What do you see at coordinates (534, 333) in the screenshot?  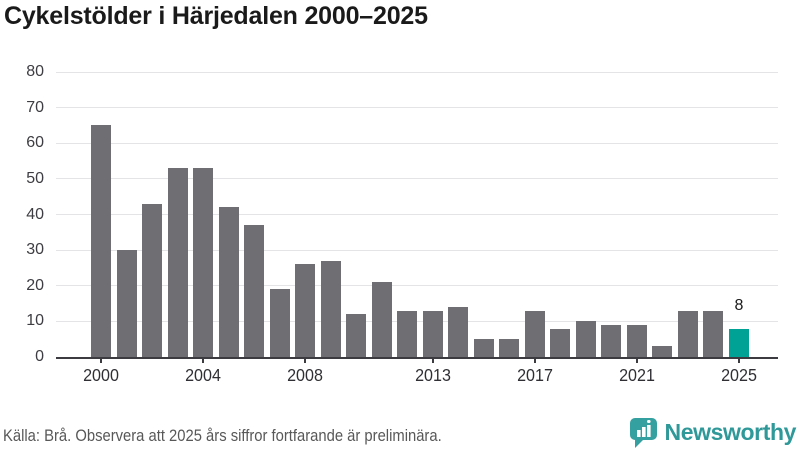 I see `bar-2017` at bounding box center [534, 333].